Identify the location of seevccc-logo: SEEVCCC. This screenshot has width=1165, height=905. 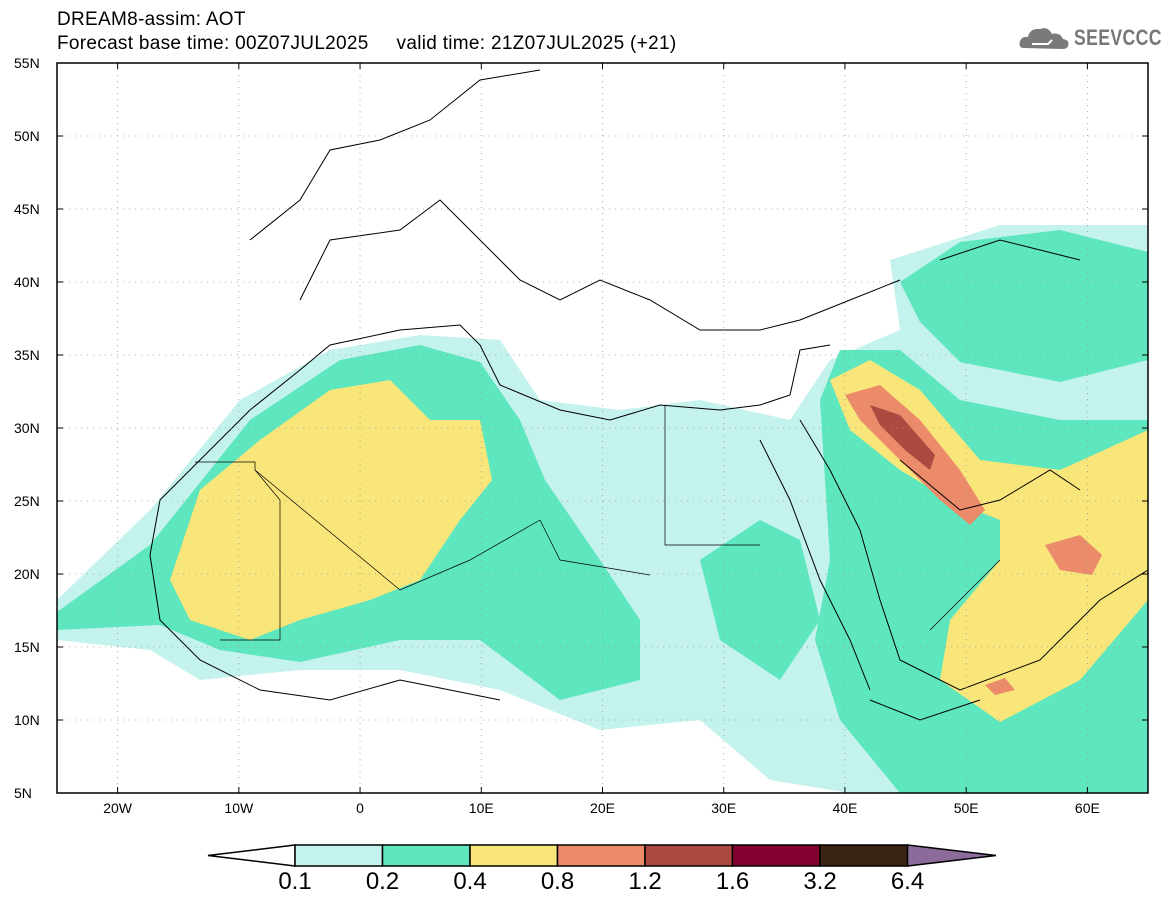
(1091, 38).